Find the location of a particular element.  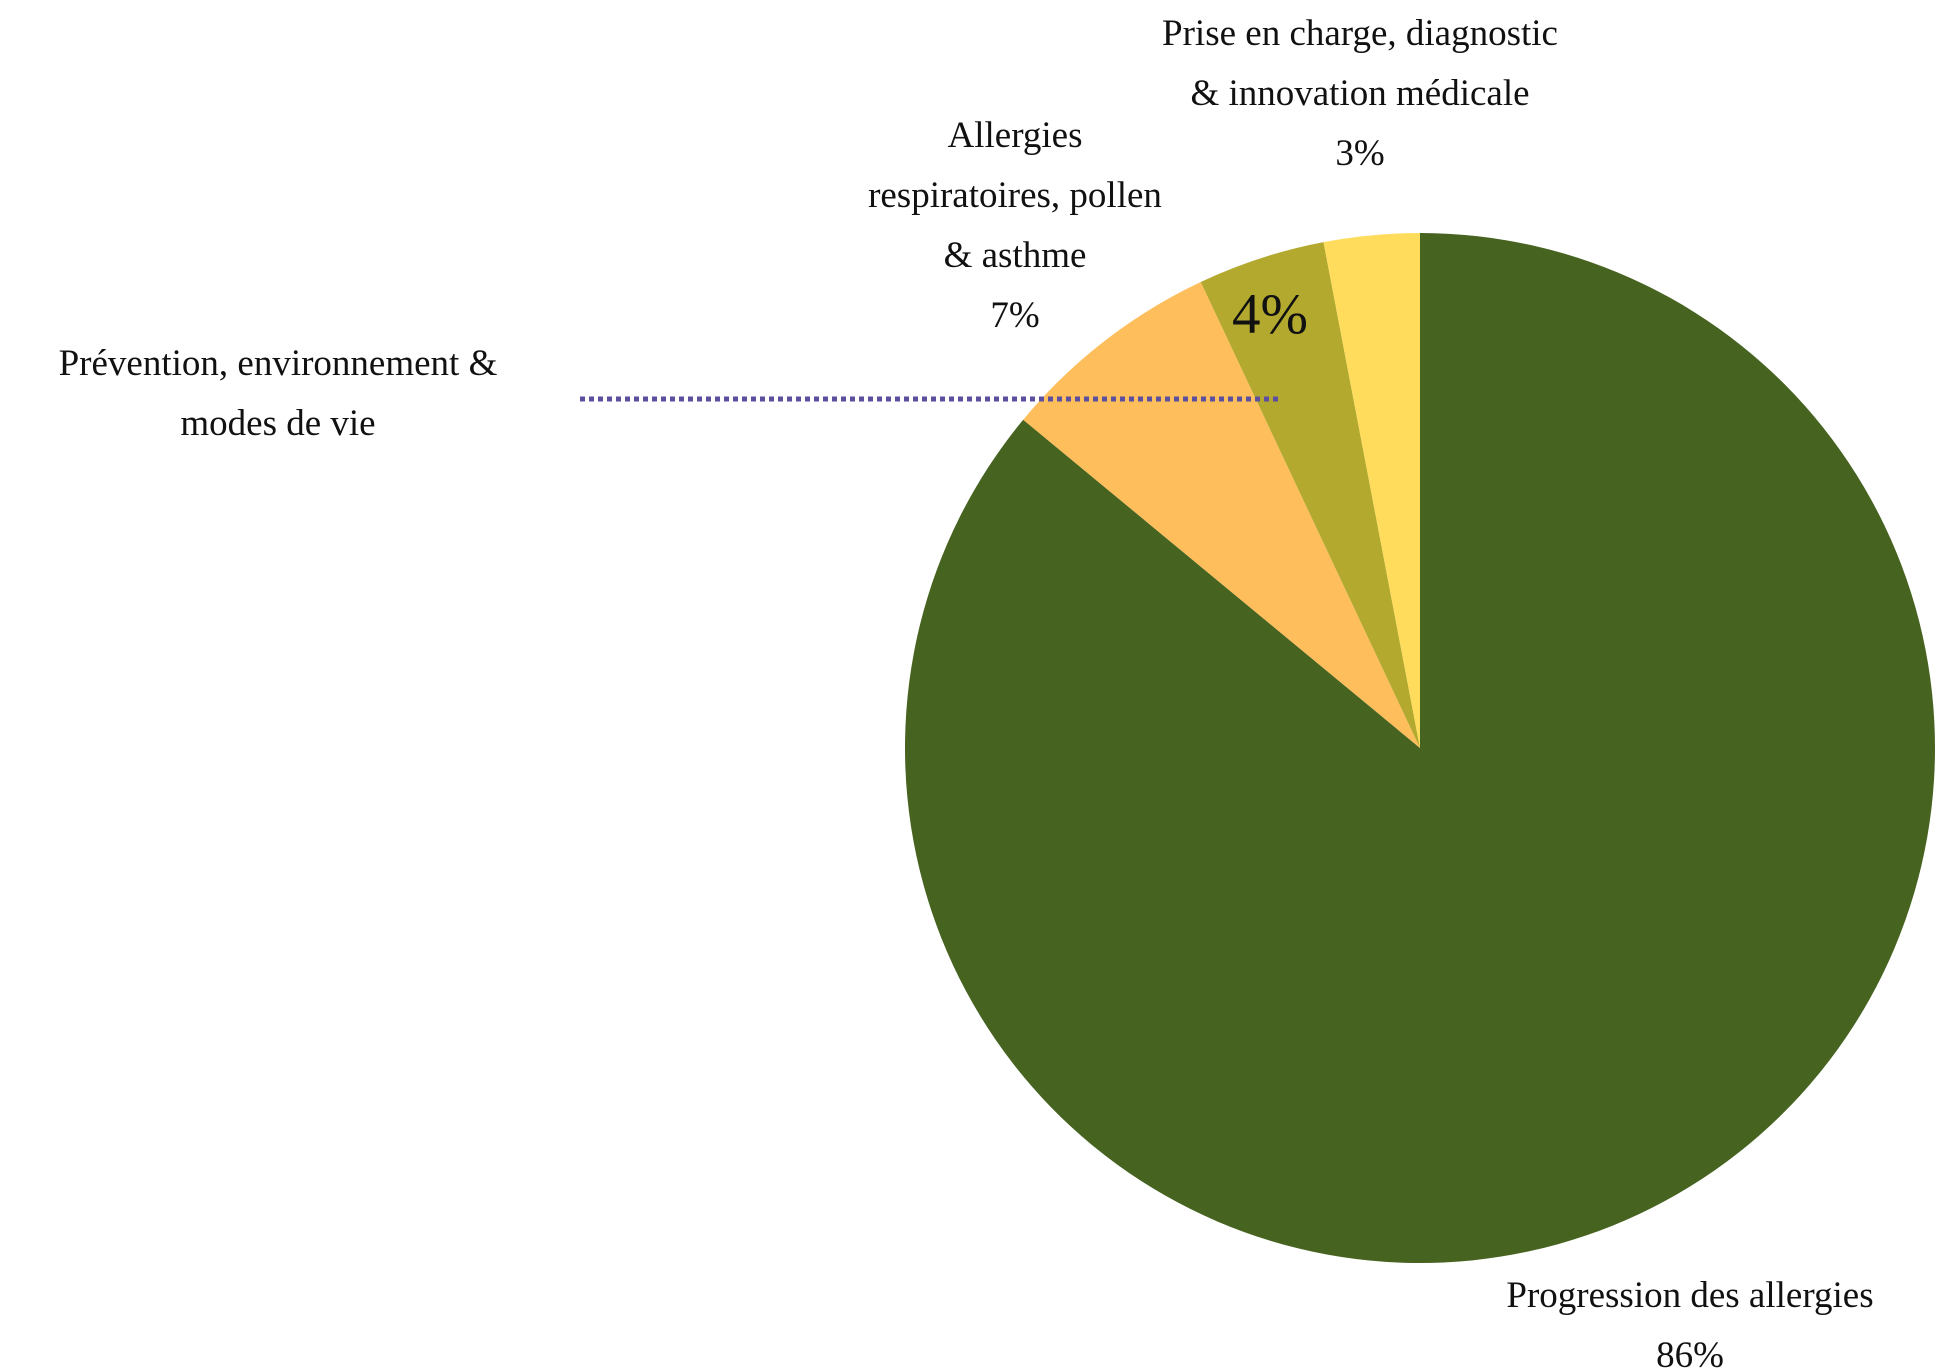

category-label: Allergies respiratoires, pollen & asthme is located at coordinates (1015, 195).